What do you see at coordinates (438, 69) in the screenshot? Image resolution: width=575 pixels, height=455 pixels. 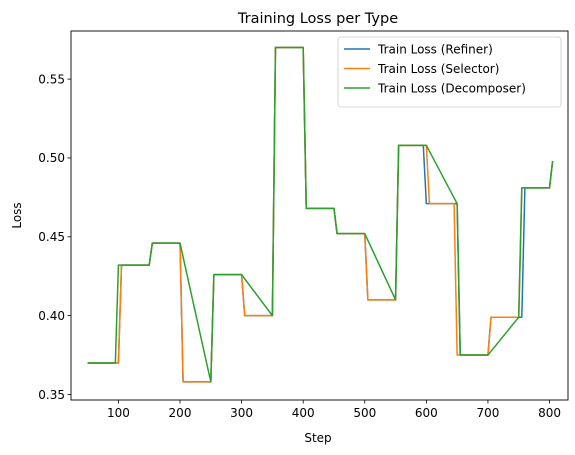 I see `legend-label: Train Loss (Selector)` at bounding box center [438, 69].